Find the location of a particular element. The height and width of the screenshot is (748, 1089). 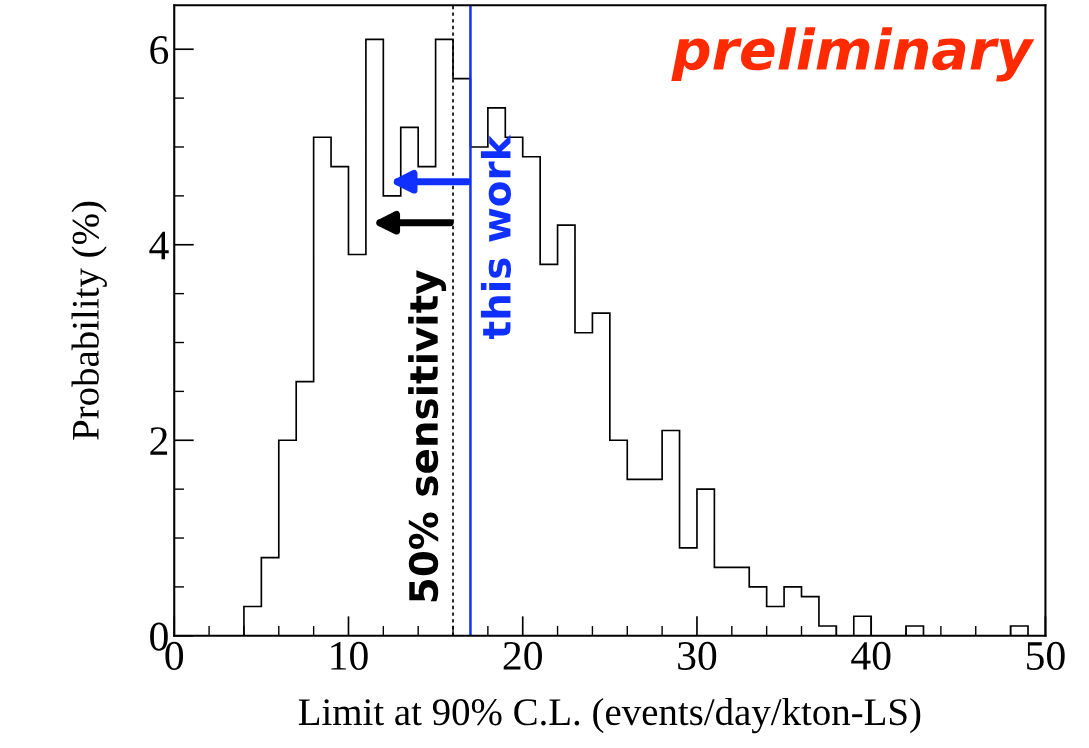

x-tick-label: 30 is located at coordinates (697, 655).